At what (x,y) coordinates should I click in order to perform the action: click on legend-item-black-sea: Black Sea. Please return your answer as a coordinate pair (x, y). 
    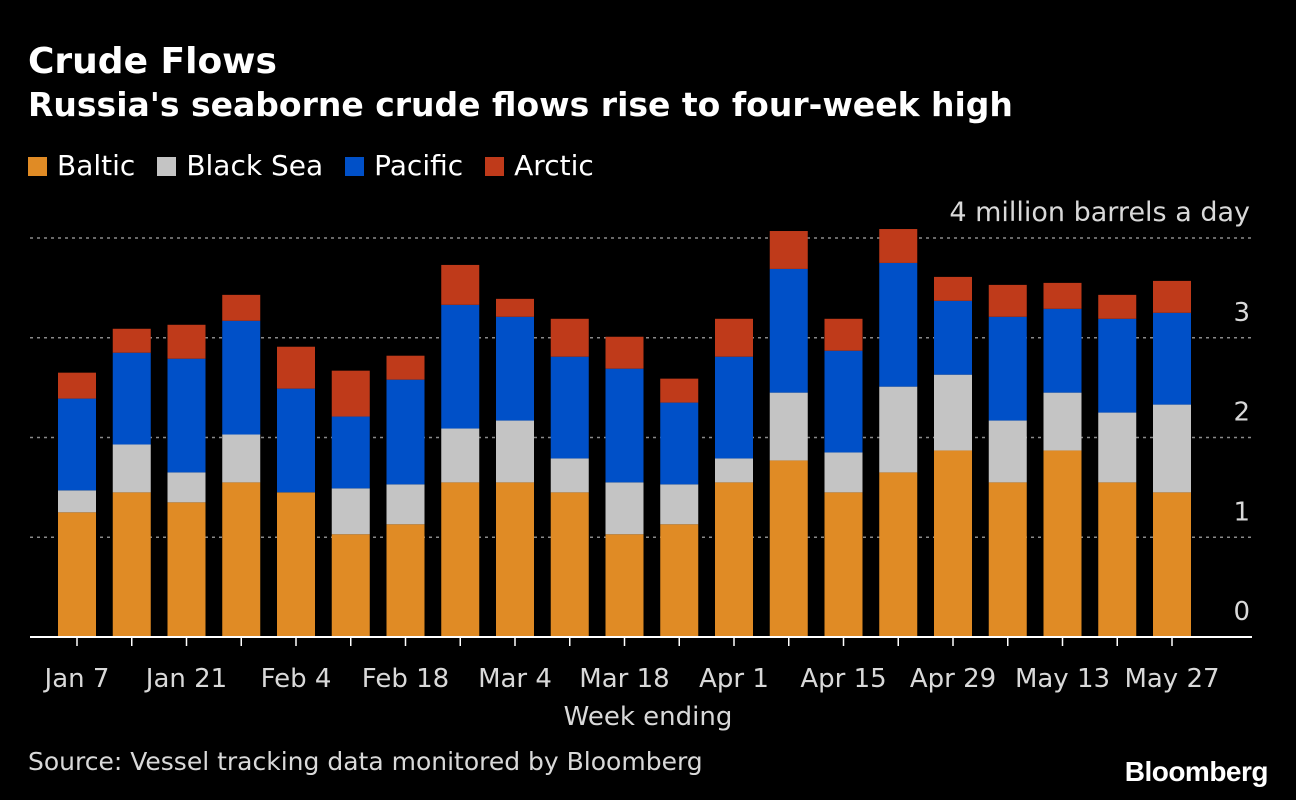
    Looking at the image, I should click on (240, 166).